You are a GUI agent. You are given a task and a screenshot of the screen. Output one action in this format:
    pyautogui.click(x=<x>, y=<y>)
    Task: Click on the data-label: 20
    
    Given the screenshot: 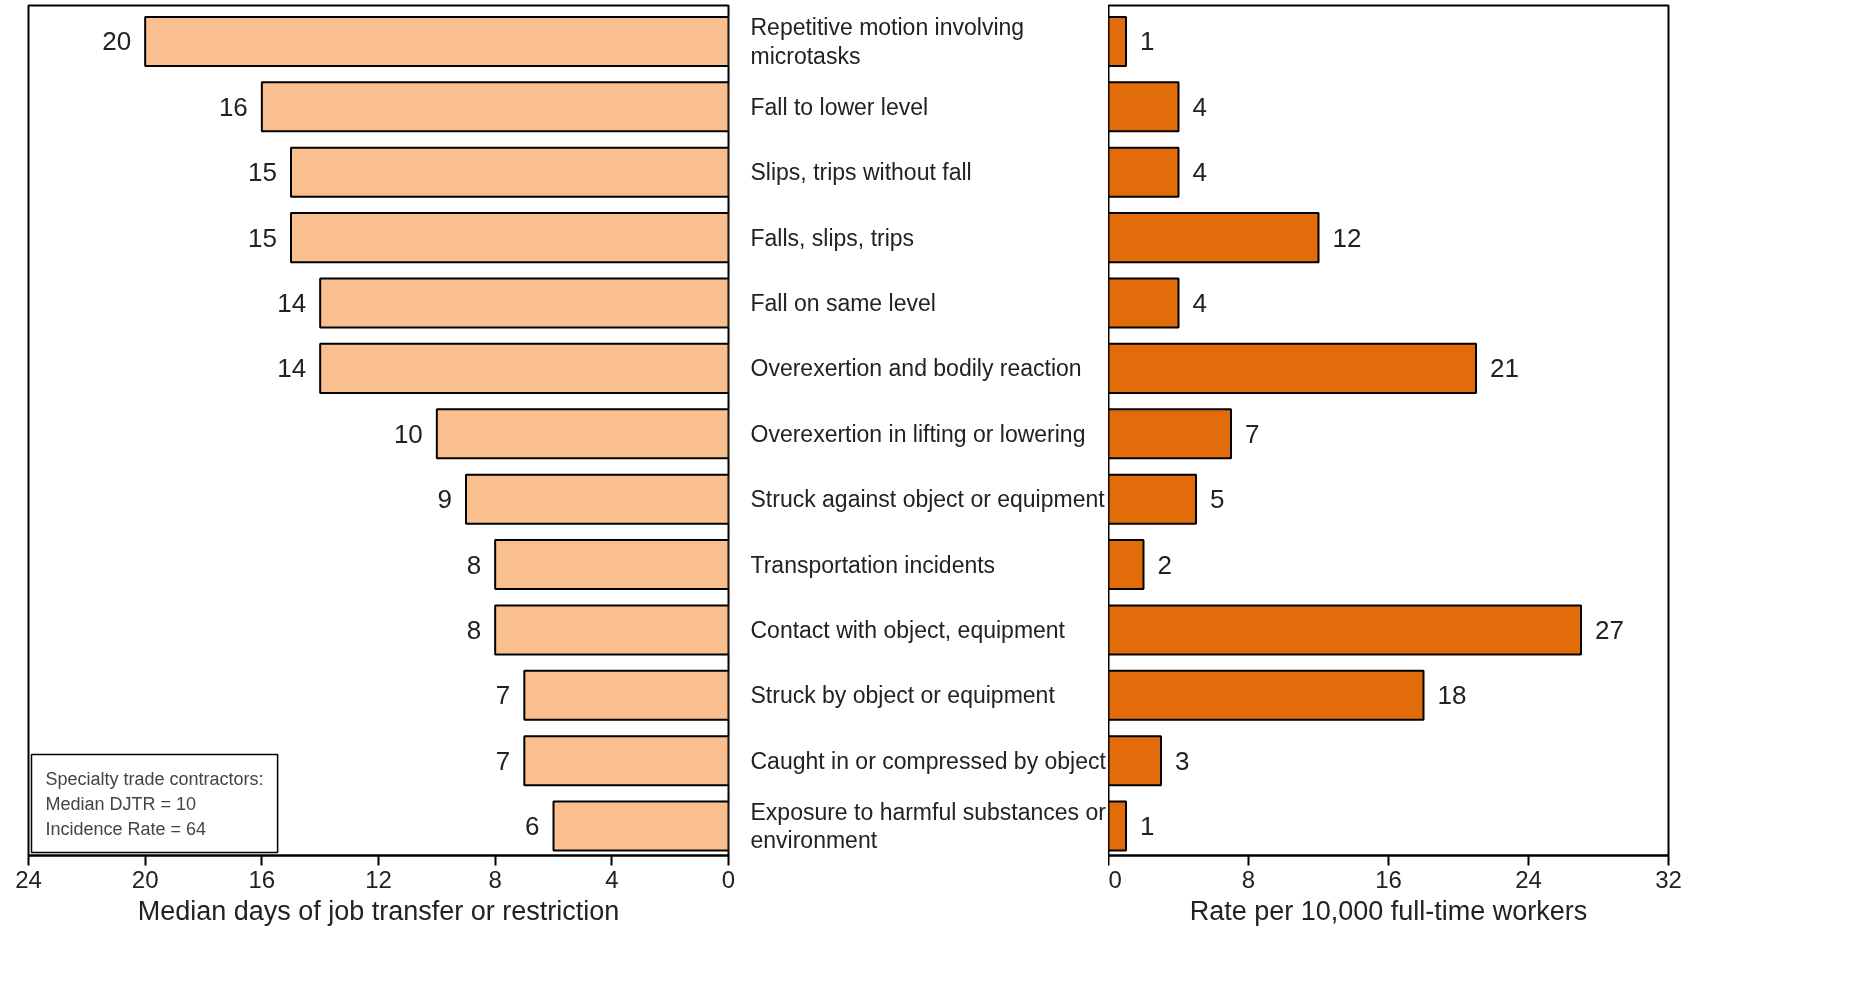 What is the action you would take?
    pyautogui.click(x=117, y=41)
    